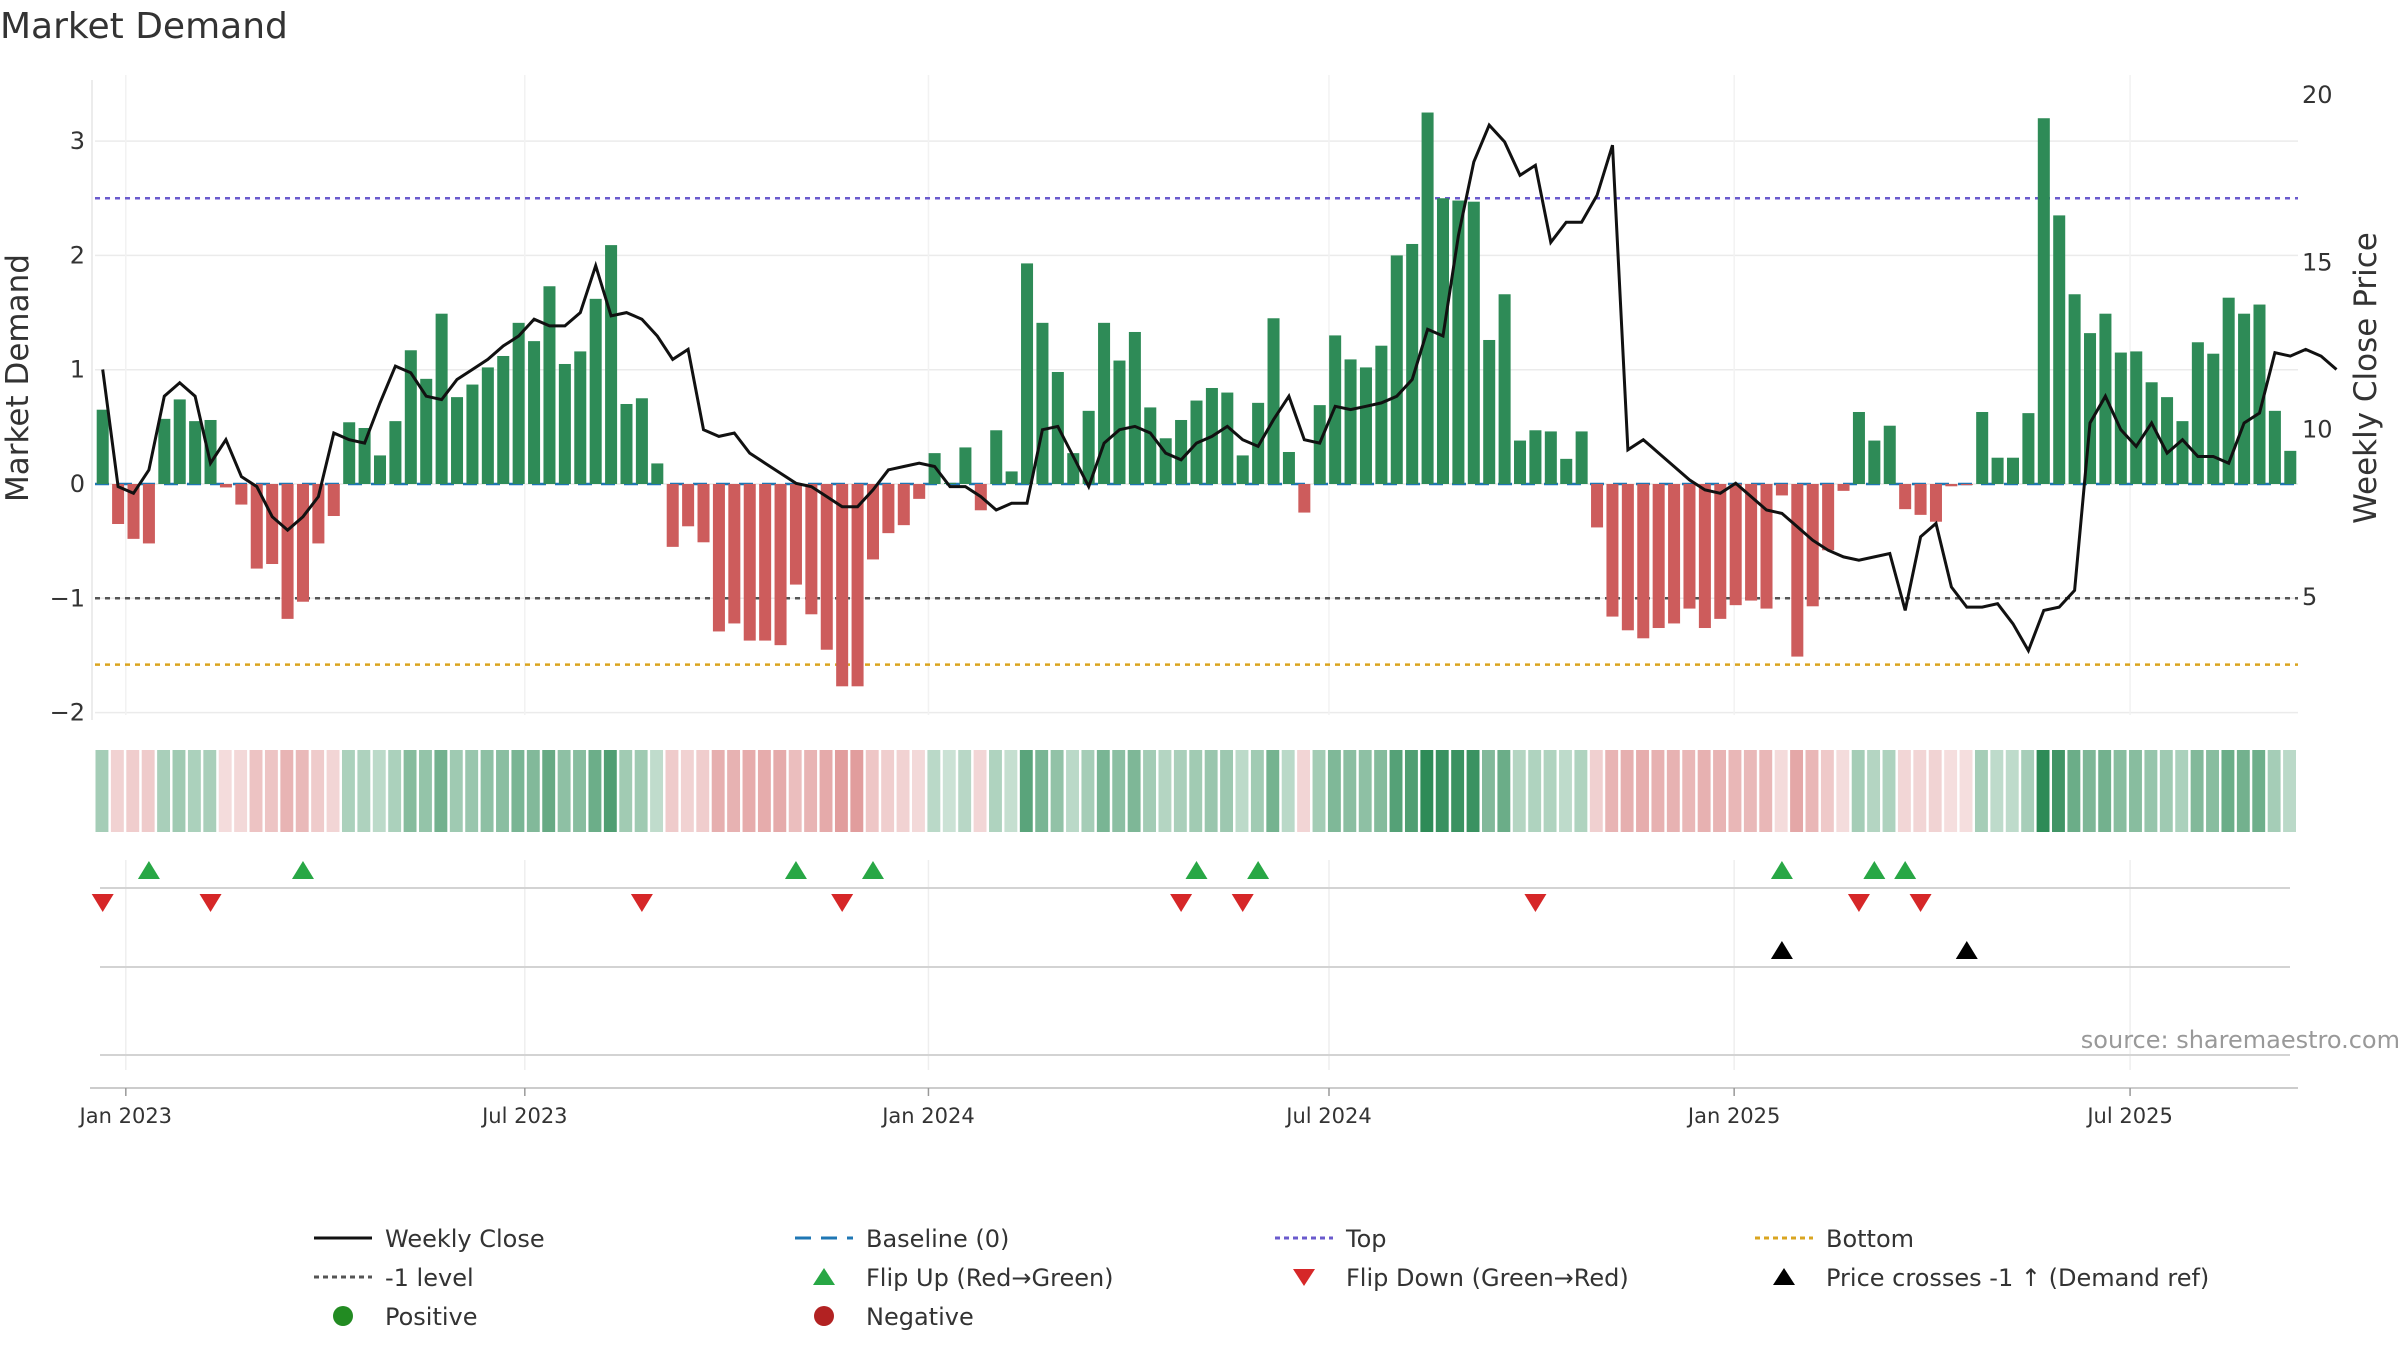 The height and width of the screenshot is (1350, 2400). Describe the element at coordinates (2128, 1116) in the screenshot. I see `x-tick-label: Jul 2025` at that location.